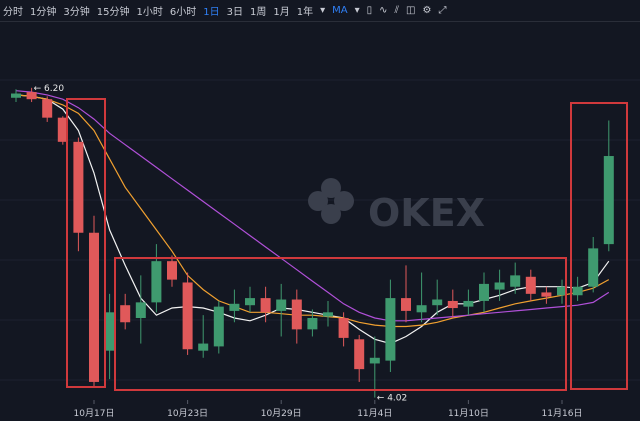 The image size is (640, 421). What do you see at coordinates (54, 89) in the screenshot?
I see `extreme-value: 6.20` at bounding box center [54, 89].